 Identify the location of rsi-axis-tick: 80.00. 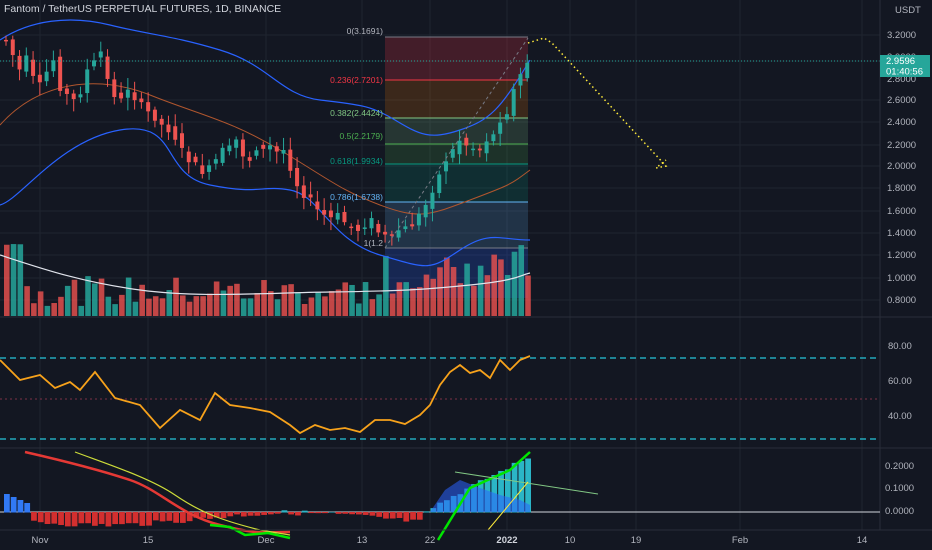
(900, 346).